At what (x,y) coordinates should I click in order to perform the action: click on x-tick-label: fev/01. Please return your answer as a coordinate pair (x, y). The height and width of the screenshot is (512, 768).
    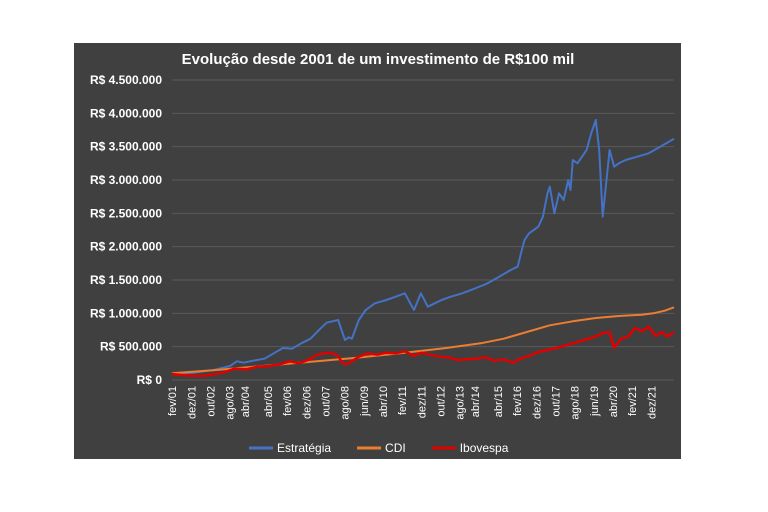
    Looking at the image, I should click on (173, 401).